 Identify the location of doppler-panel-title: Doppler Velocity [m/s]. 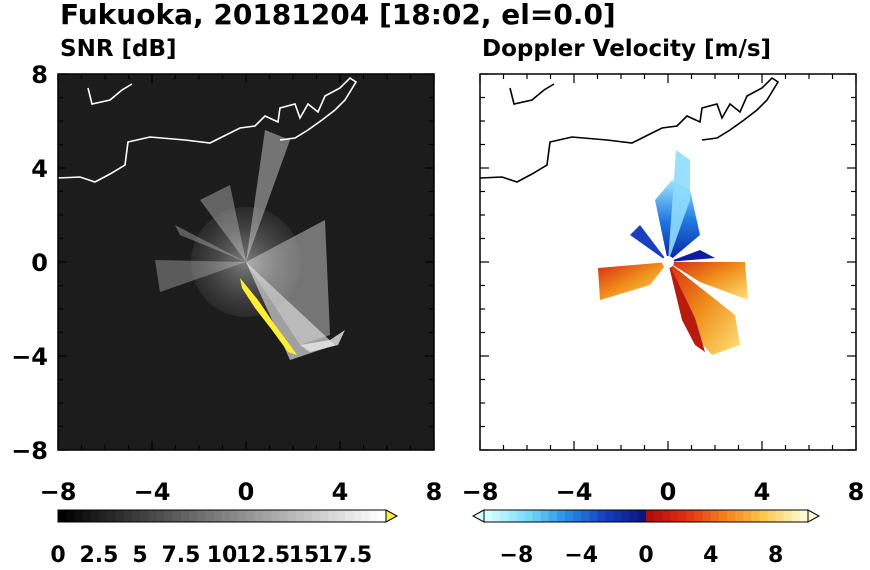
(626, 49).